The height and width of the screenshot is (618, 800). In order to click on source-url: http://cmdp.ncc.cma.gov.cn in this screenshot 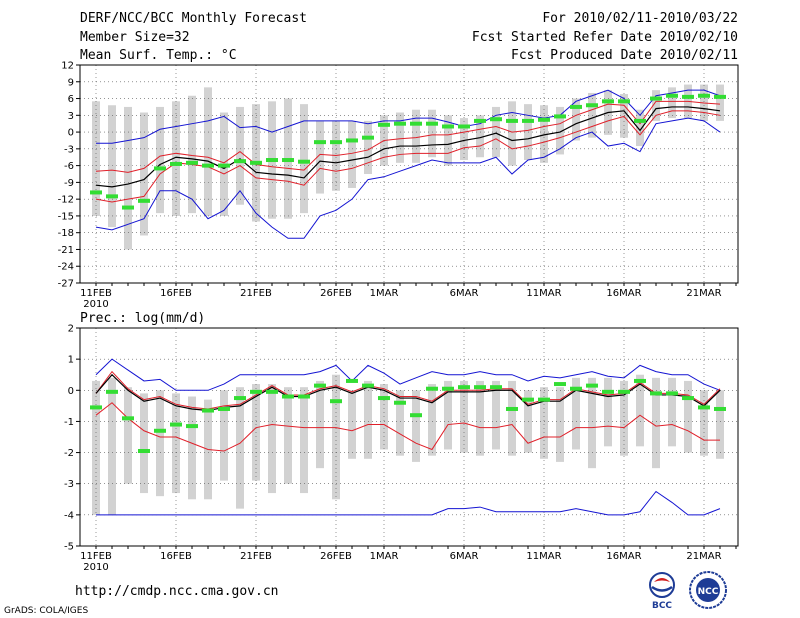, I will do `click(177, 591)`.